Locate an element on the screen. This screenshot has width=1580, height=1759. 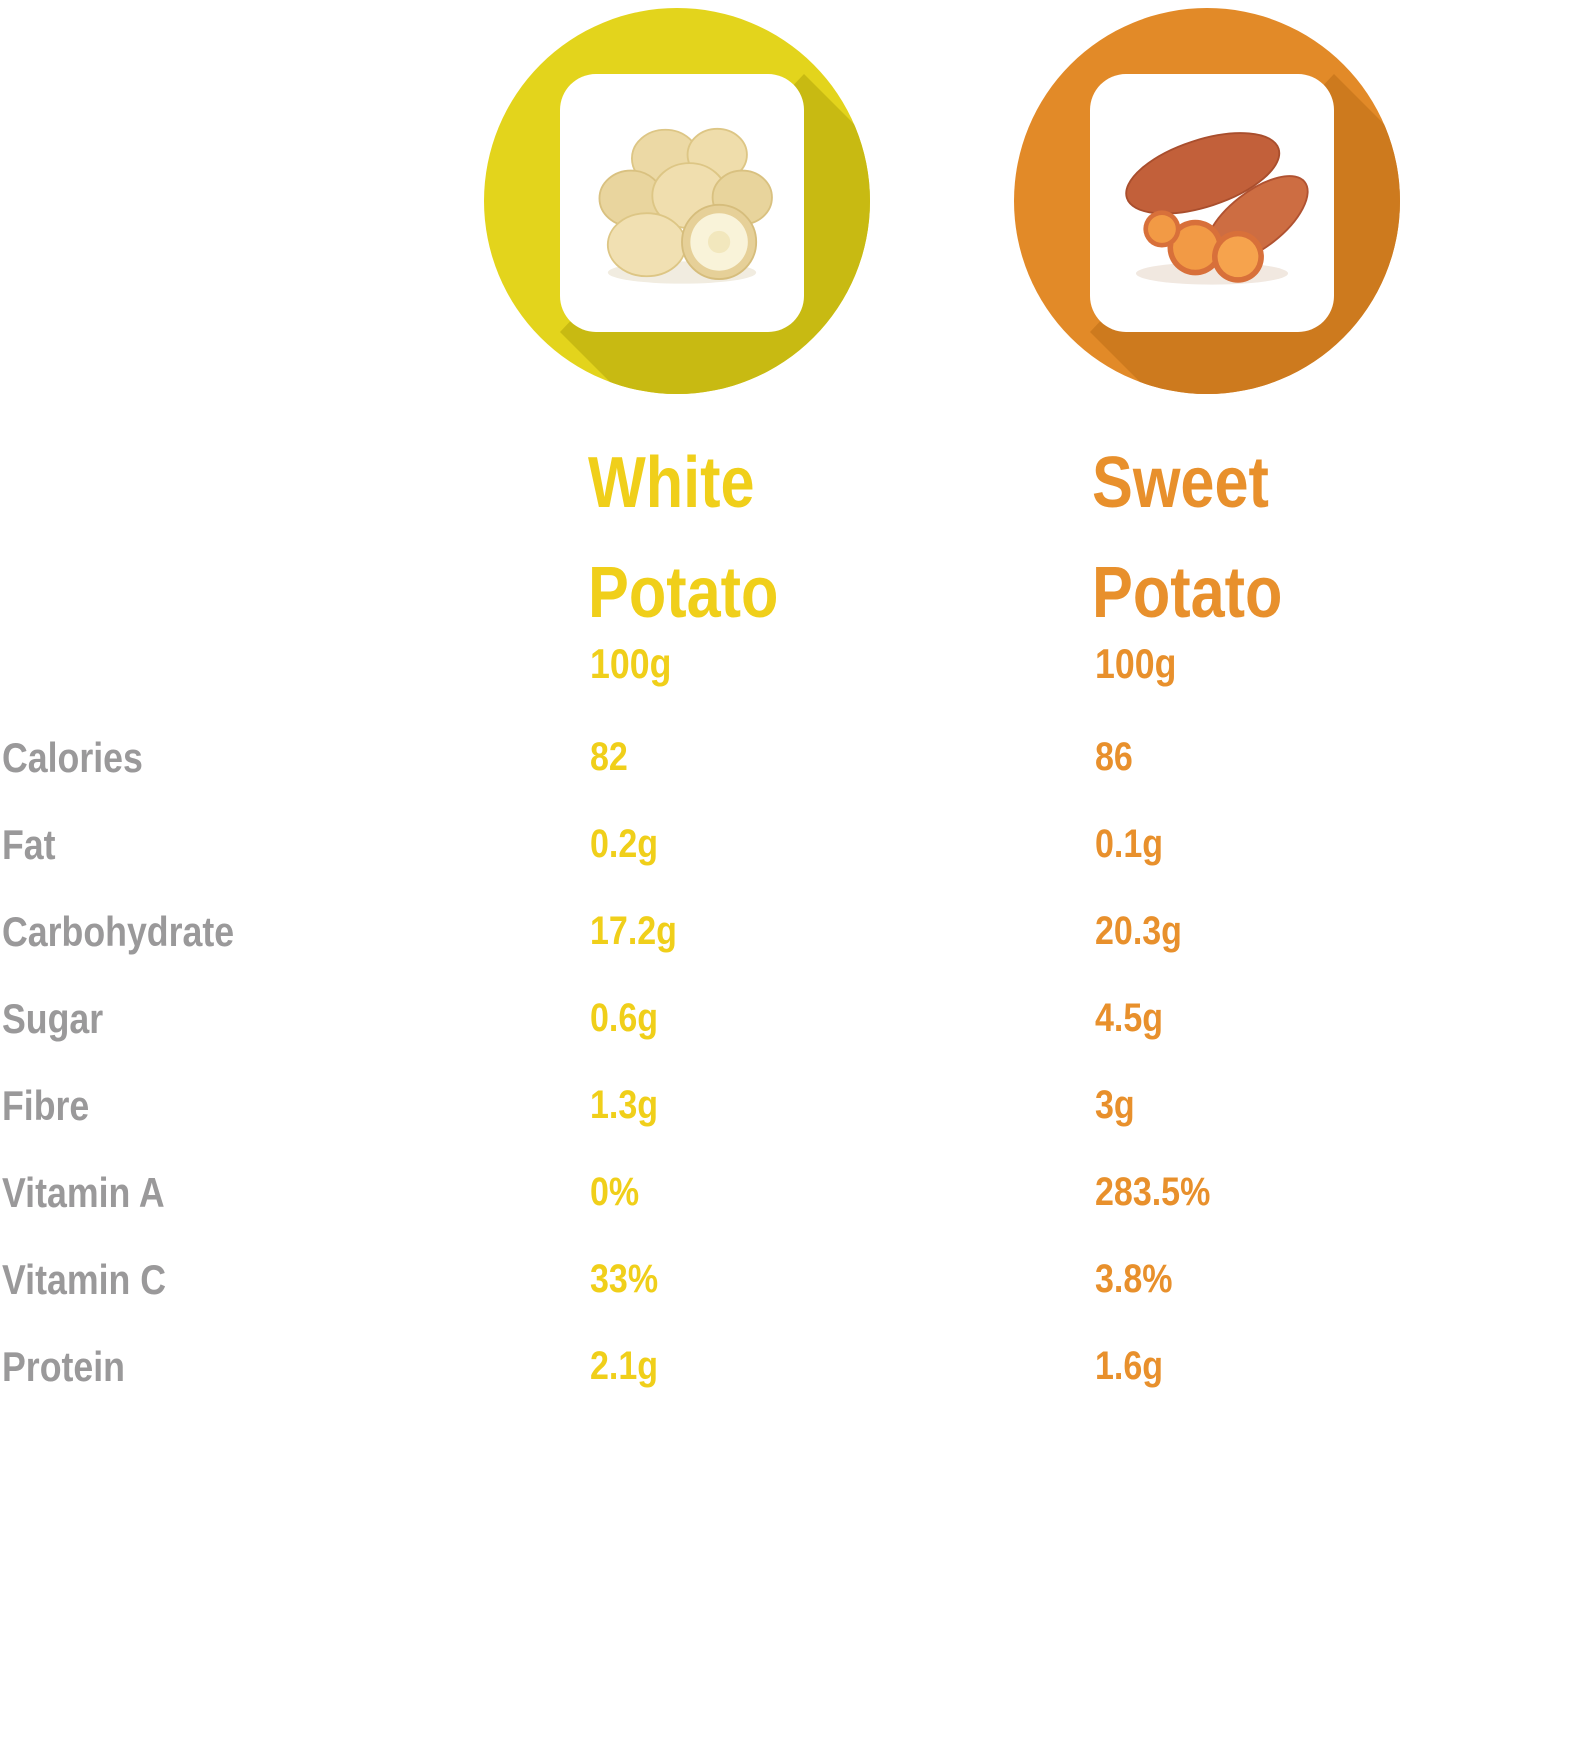
row-label: Calories is located at coordinates (72, 757).